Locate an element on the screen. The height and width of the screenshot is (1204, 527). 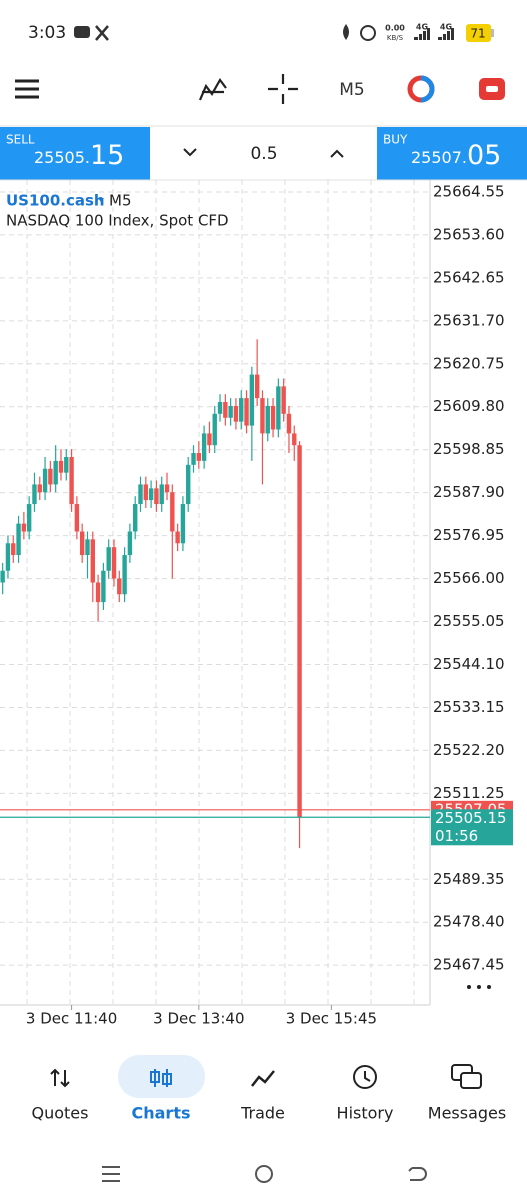
bottom-nav: Quotes Charts Trade History Messages is located at coordinates (269, 1089).